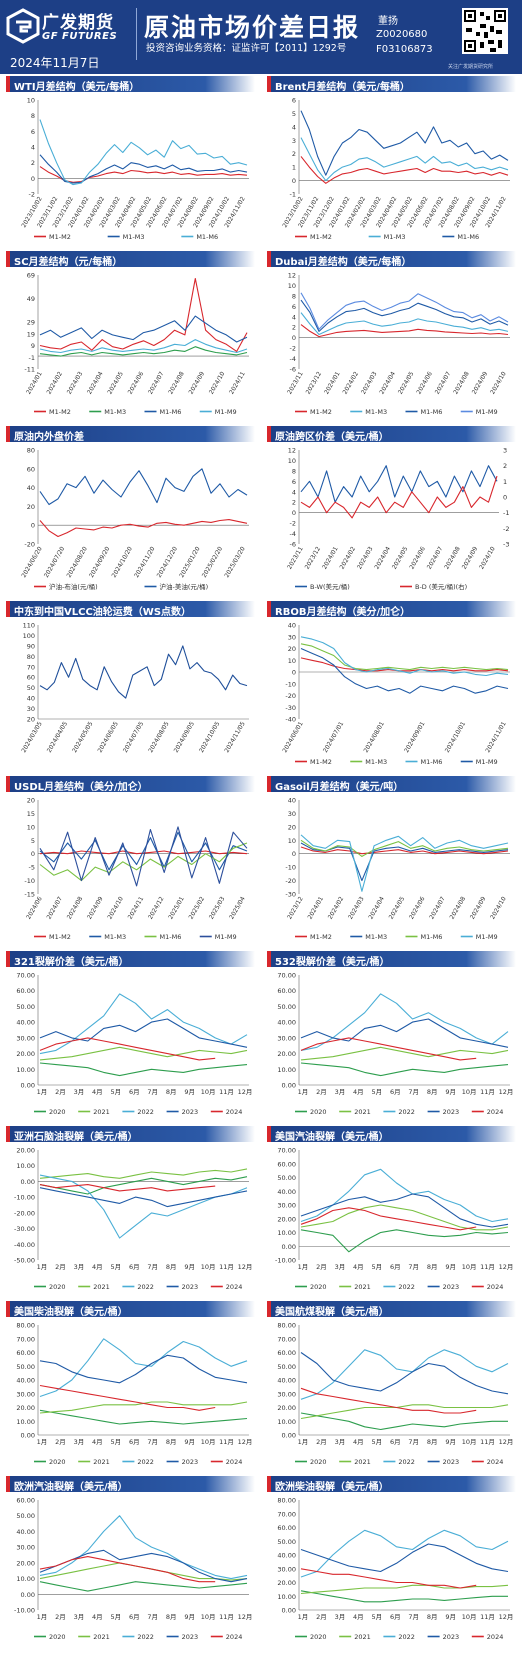  I want to click on x-tick-label: 2024/12, so click(156, 907).